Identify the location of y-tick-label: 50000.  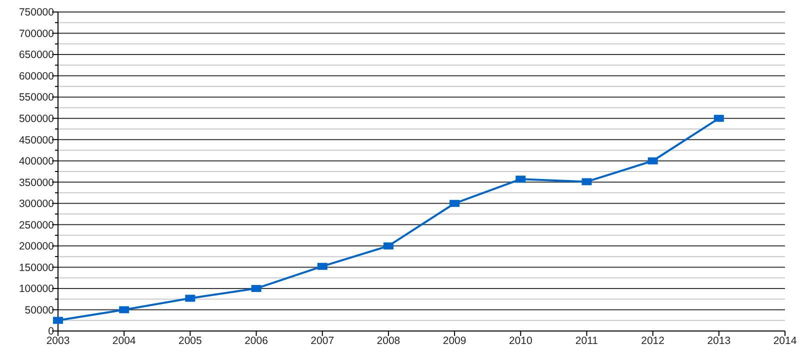
(39, 310).